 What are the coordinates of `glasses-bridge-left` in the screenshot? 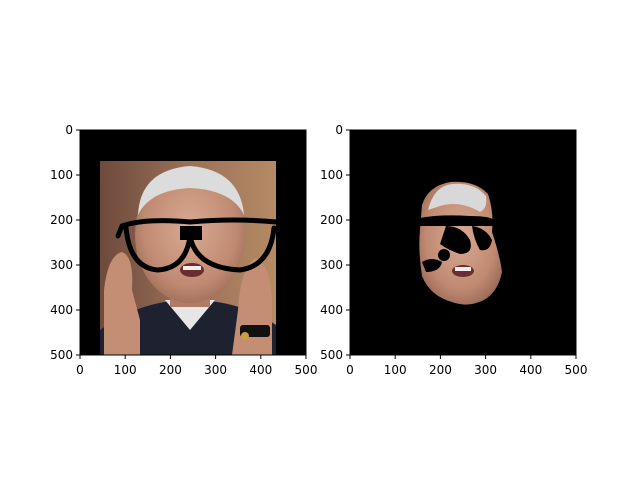 It's located at (191, 233).